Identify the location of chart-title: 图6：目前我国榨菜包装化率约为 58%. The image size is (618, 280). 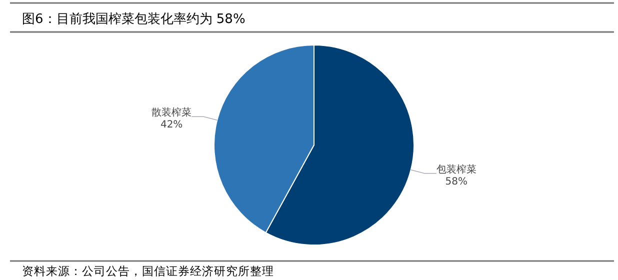
(134, 19).